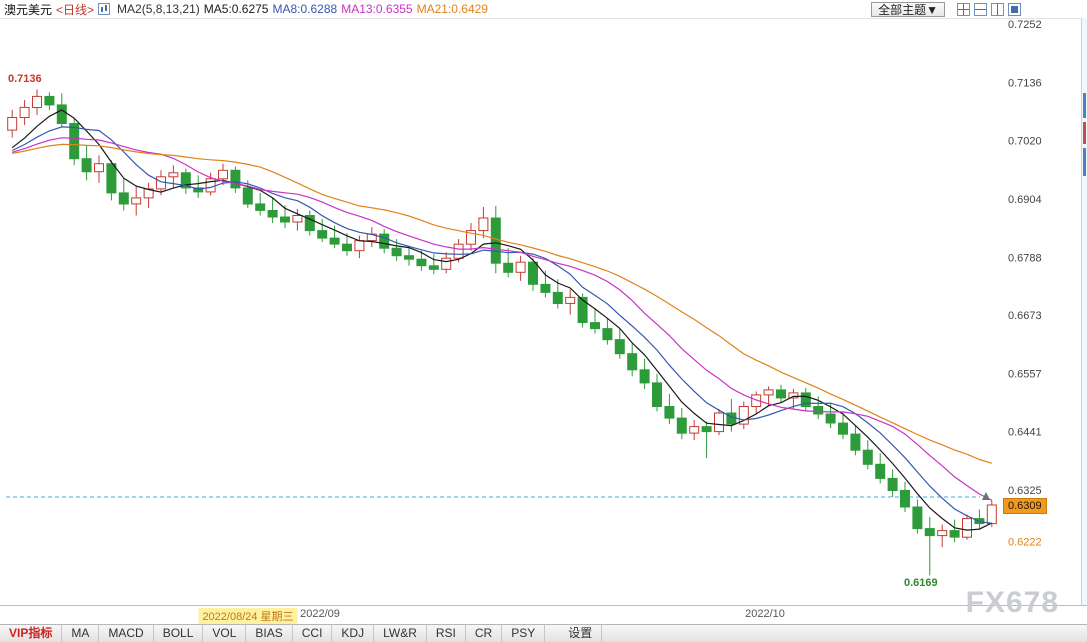  I want to click on toolbar-item-cr: CR, so click(484, 633).